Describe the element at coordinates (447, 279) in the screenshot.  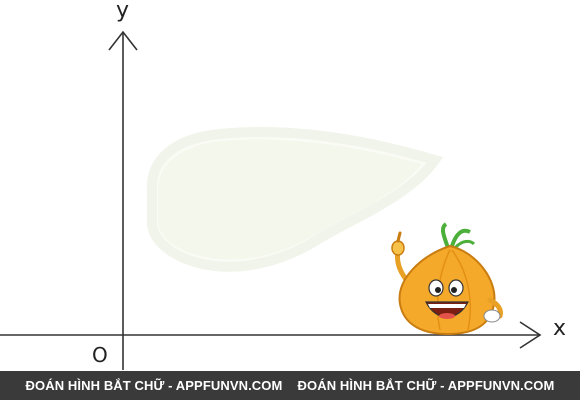
I see `onion-mascot-icon` at that location.